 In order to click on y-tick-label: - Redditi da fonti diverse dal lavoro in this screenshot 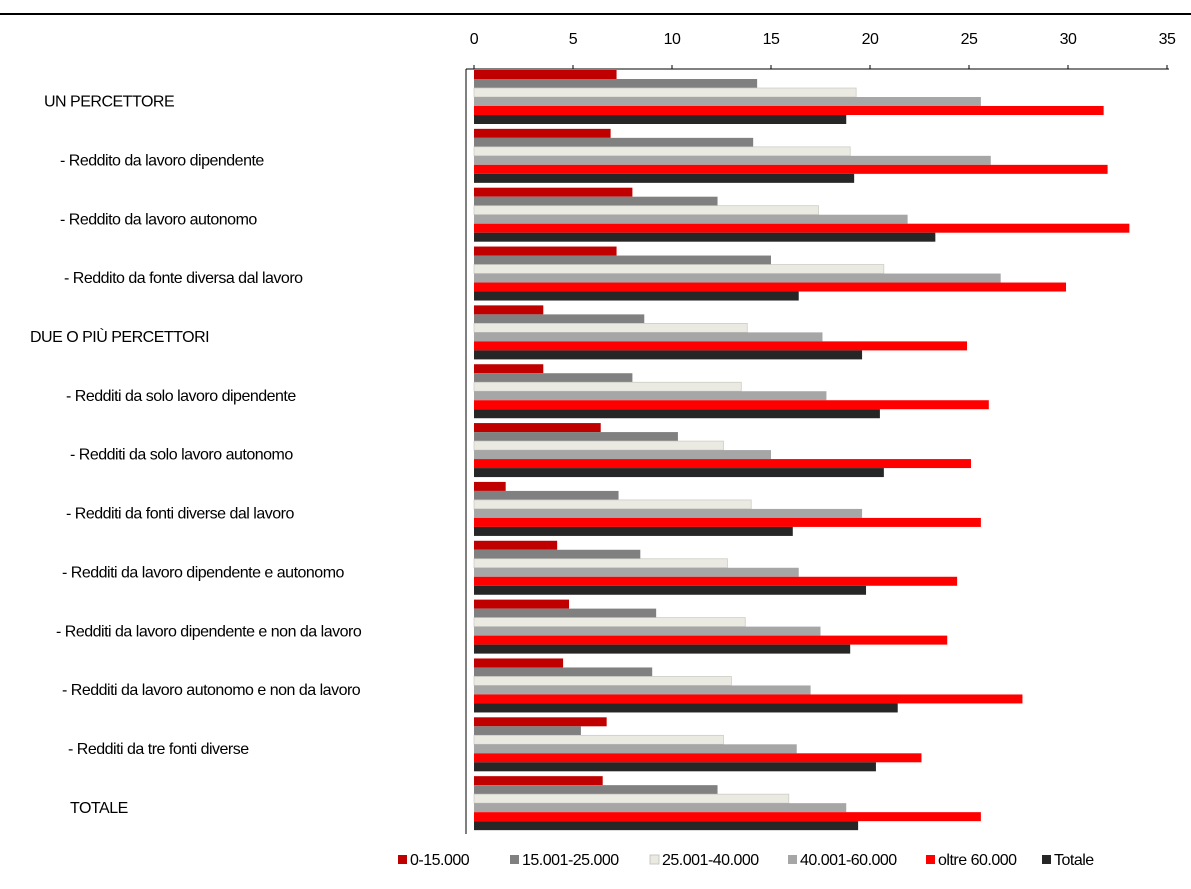, I will do `click(180, 514)`.